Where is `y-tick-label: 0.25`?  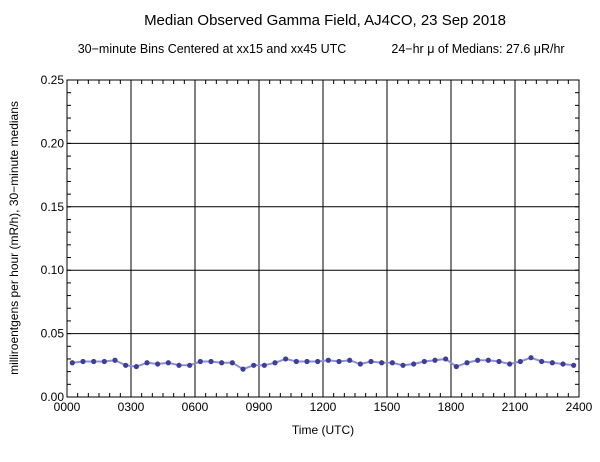
y-tick-label: 0.25 is located at coordinates (53, 80).